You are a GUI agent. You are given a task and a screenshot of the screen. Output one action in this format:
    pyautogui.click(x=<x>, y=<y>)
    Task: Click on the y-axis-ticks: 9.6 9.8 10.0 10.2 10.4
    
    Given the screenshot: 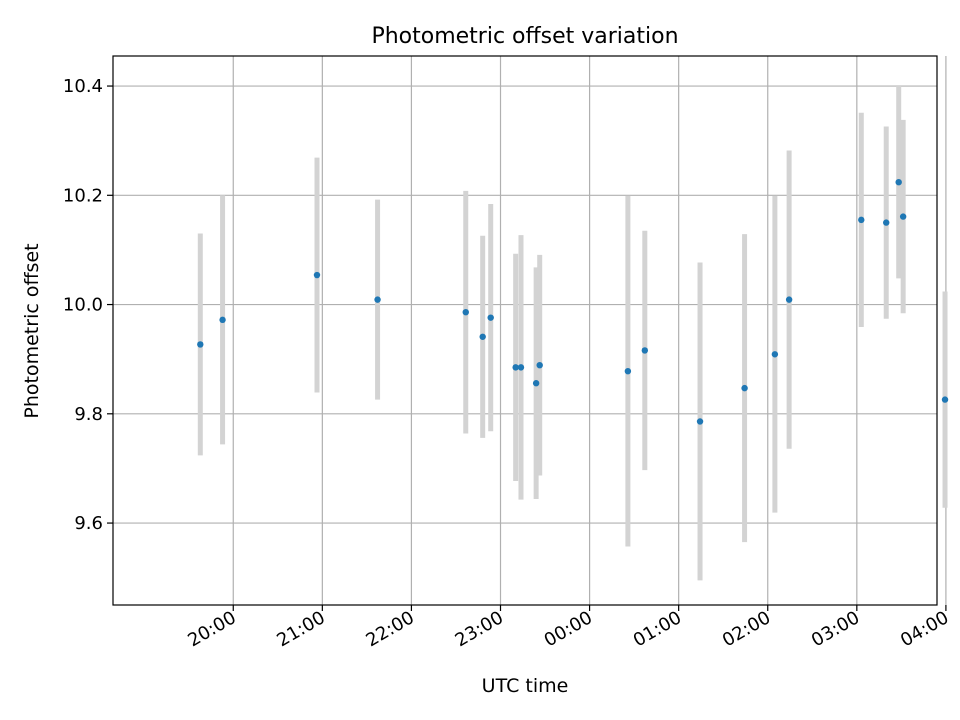 What is the action you would take?
    pyautogui.click(x=88, y=305)
    